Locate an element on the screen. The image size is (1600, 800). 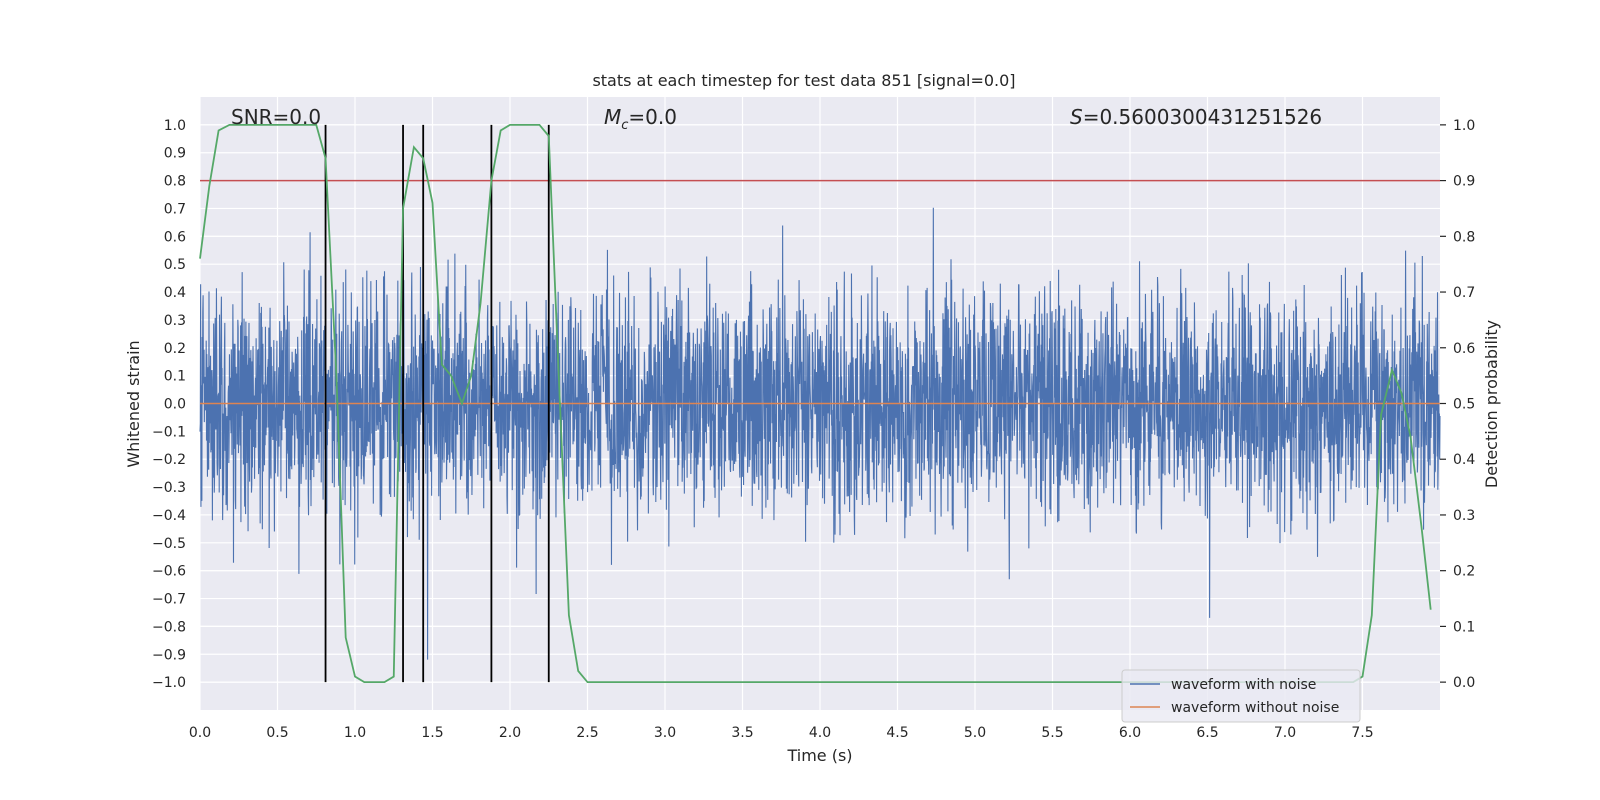
snr-annotation: SNR=0.0 is located at coordinates (276, 117).